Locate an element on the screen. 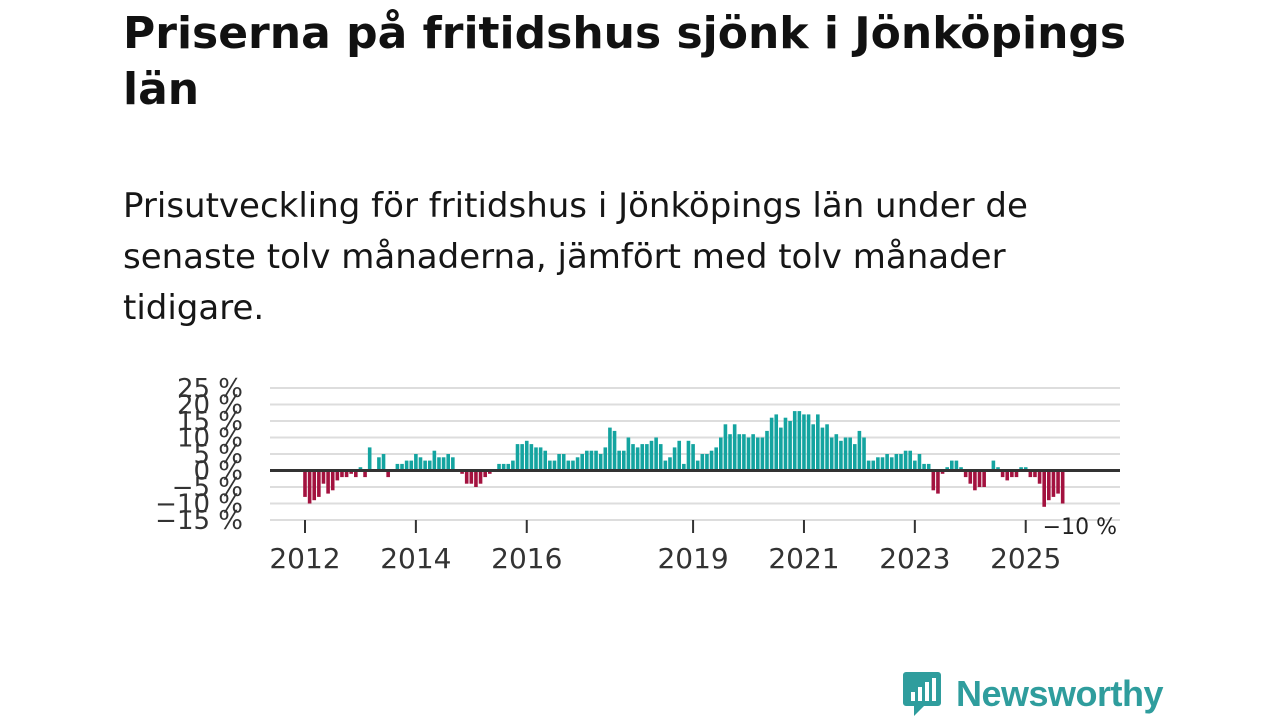  x-tick-label: 2012 is located at coordinates (304, 558).